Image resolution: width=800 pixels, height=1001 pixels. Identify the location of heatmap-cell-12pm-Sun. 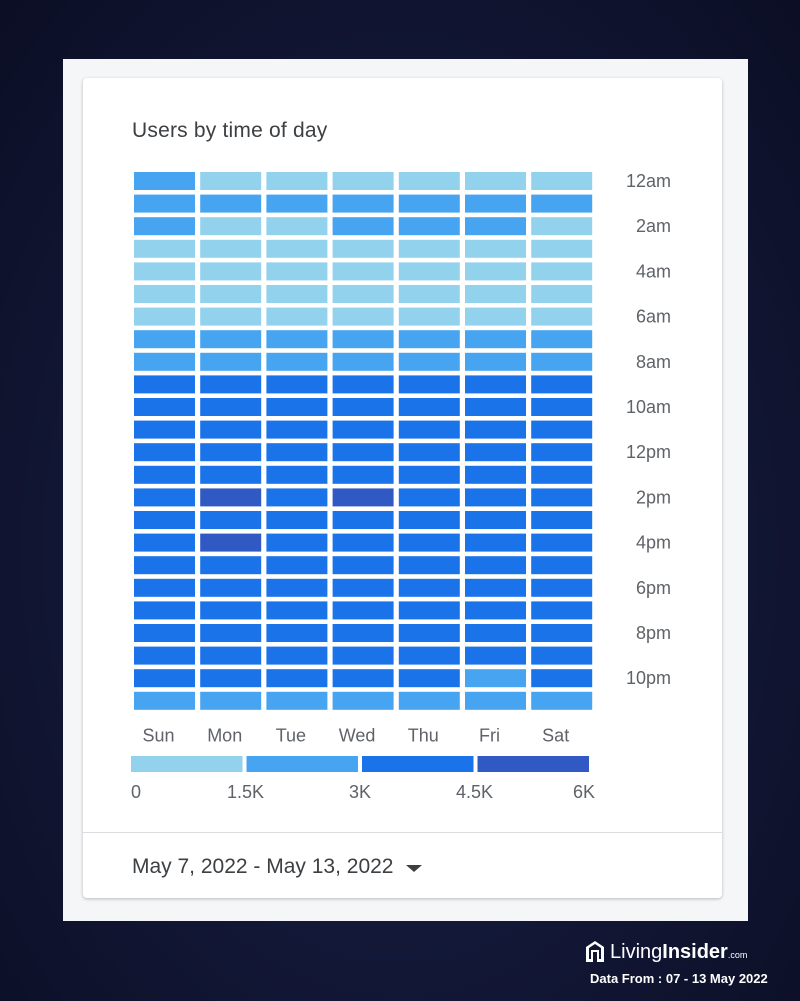
(164, 452).